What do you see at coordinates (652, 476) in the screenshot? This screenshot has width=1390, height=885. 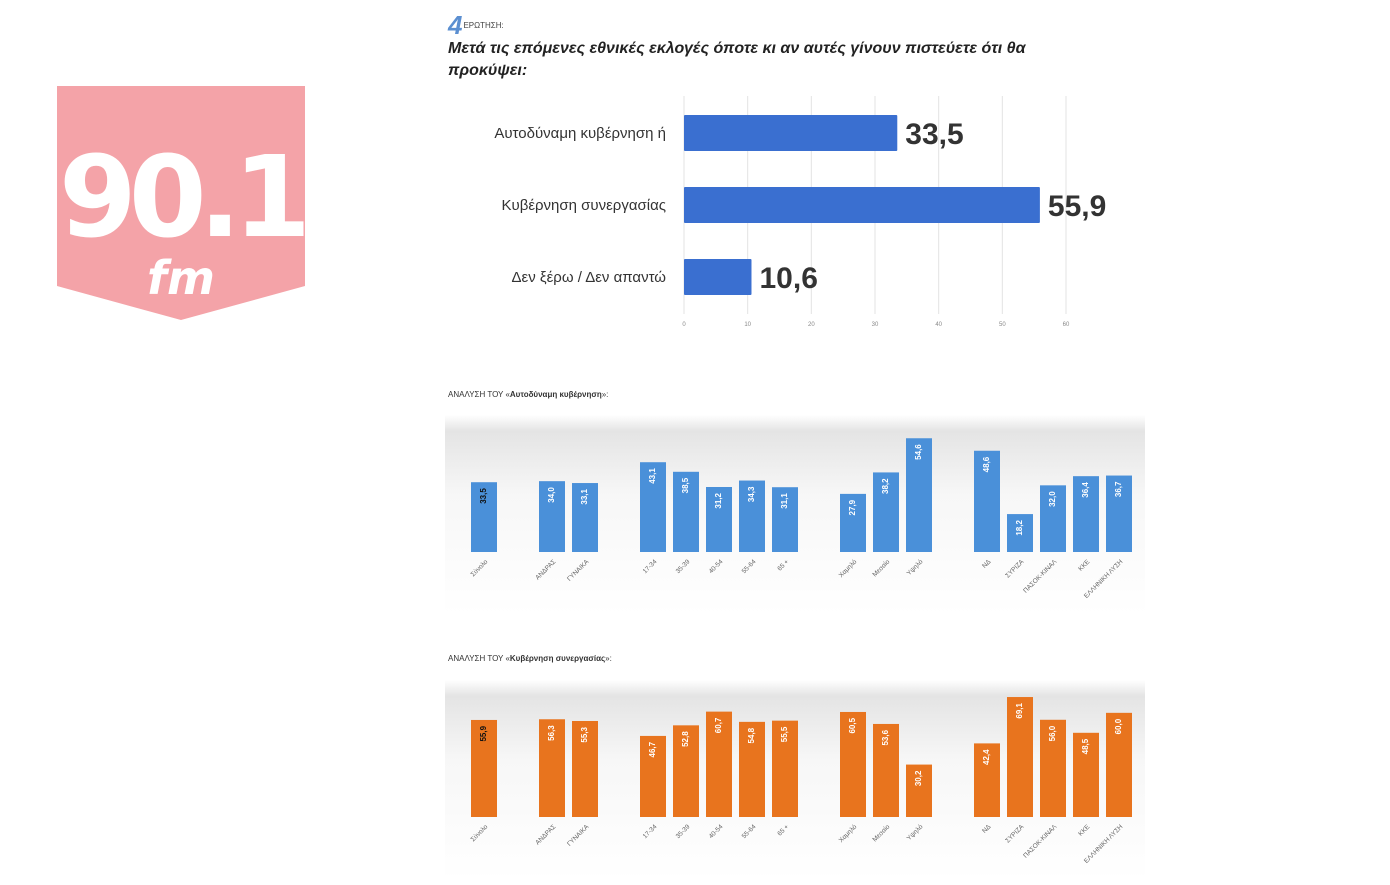 I see `data-label: 43,1` at bounding box center [652, 476].